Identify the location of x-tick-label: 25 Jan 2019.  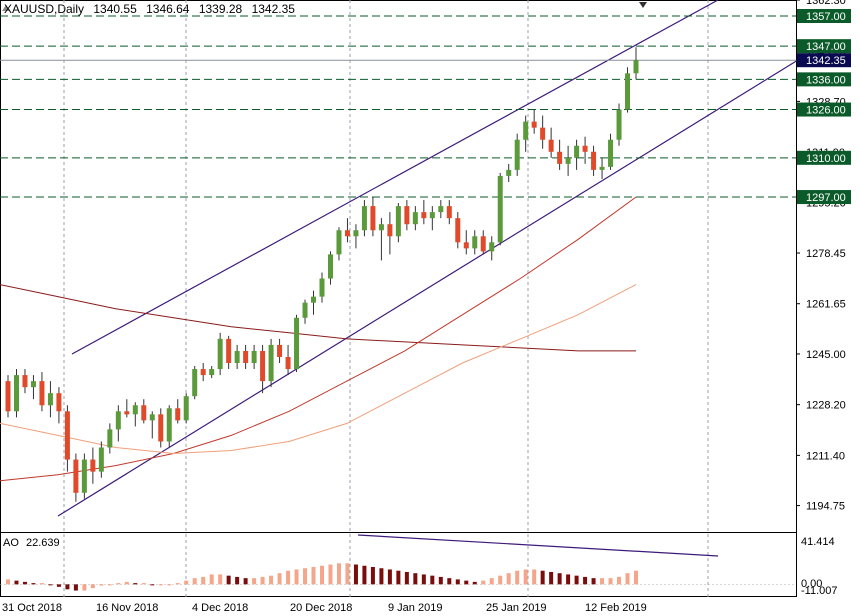
(516, 608).